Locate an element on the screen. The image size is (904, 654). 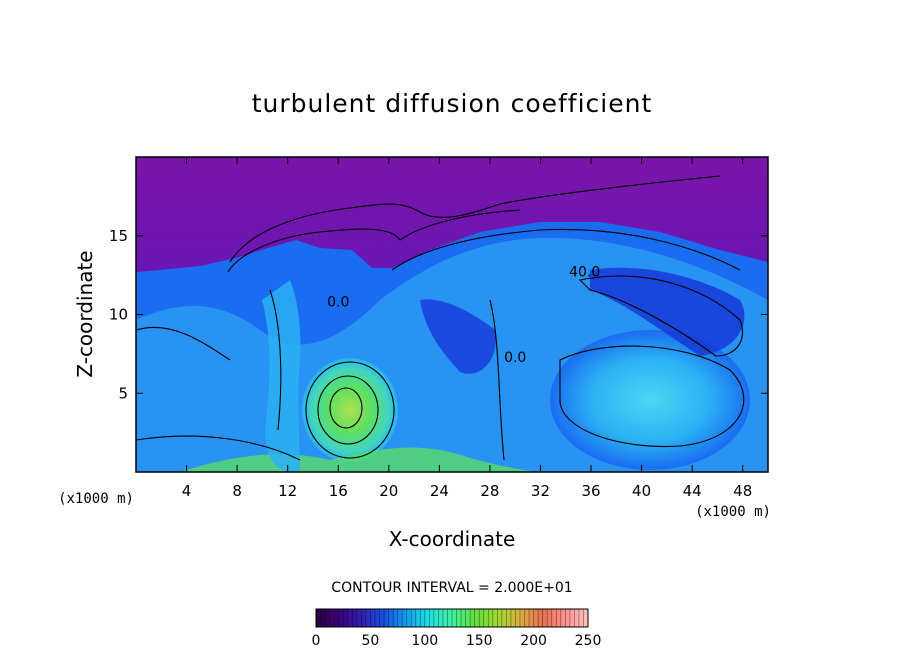
y-axis-title: Z-coordinate is located at coordinates (85, 313).